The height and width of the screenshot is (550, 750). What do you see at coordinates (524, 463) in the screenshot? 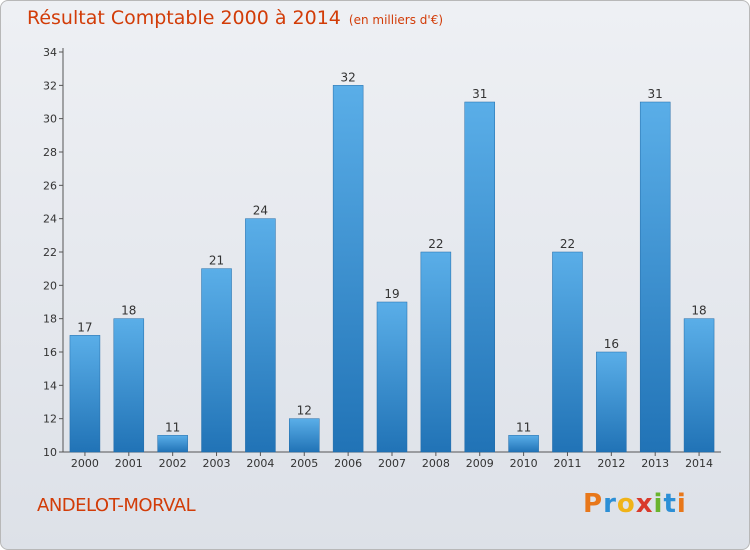
I see `x-tick-label: 2010` at bounding box center [524, 463].